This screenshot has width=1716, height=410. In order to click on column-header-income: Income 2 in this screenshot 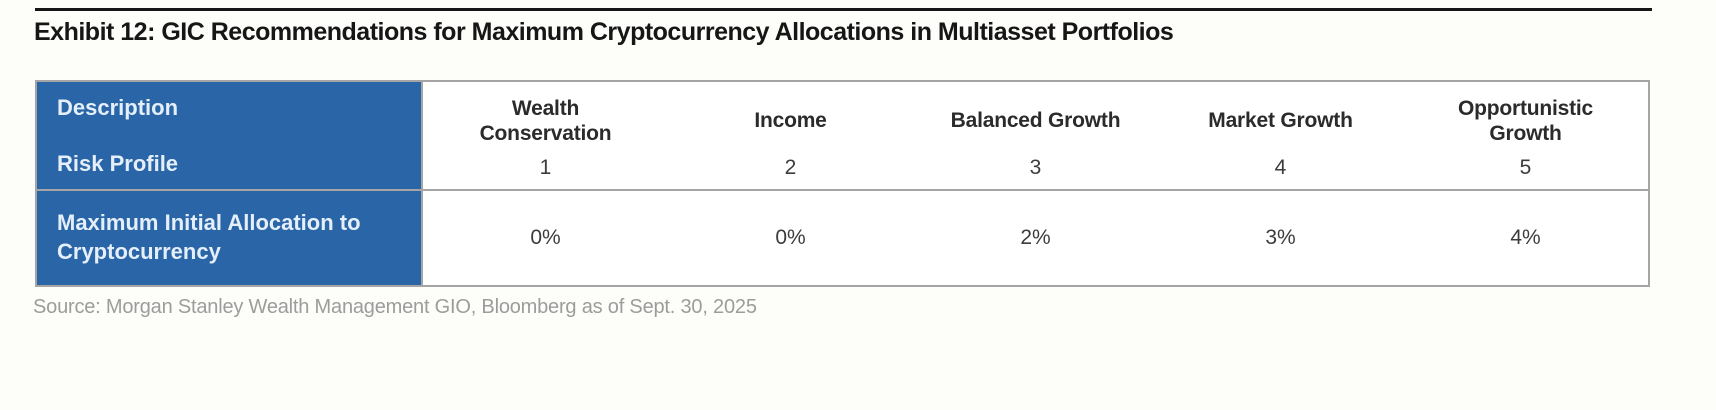, I will do `click(790, 135)`.